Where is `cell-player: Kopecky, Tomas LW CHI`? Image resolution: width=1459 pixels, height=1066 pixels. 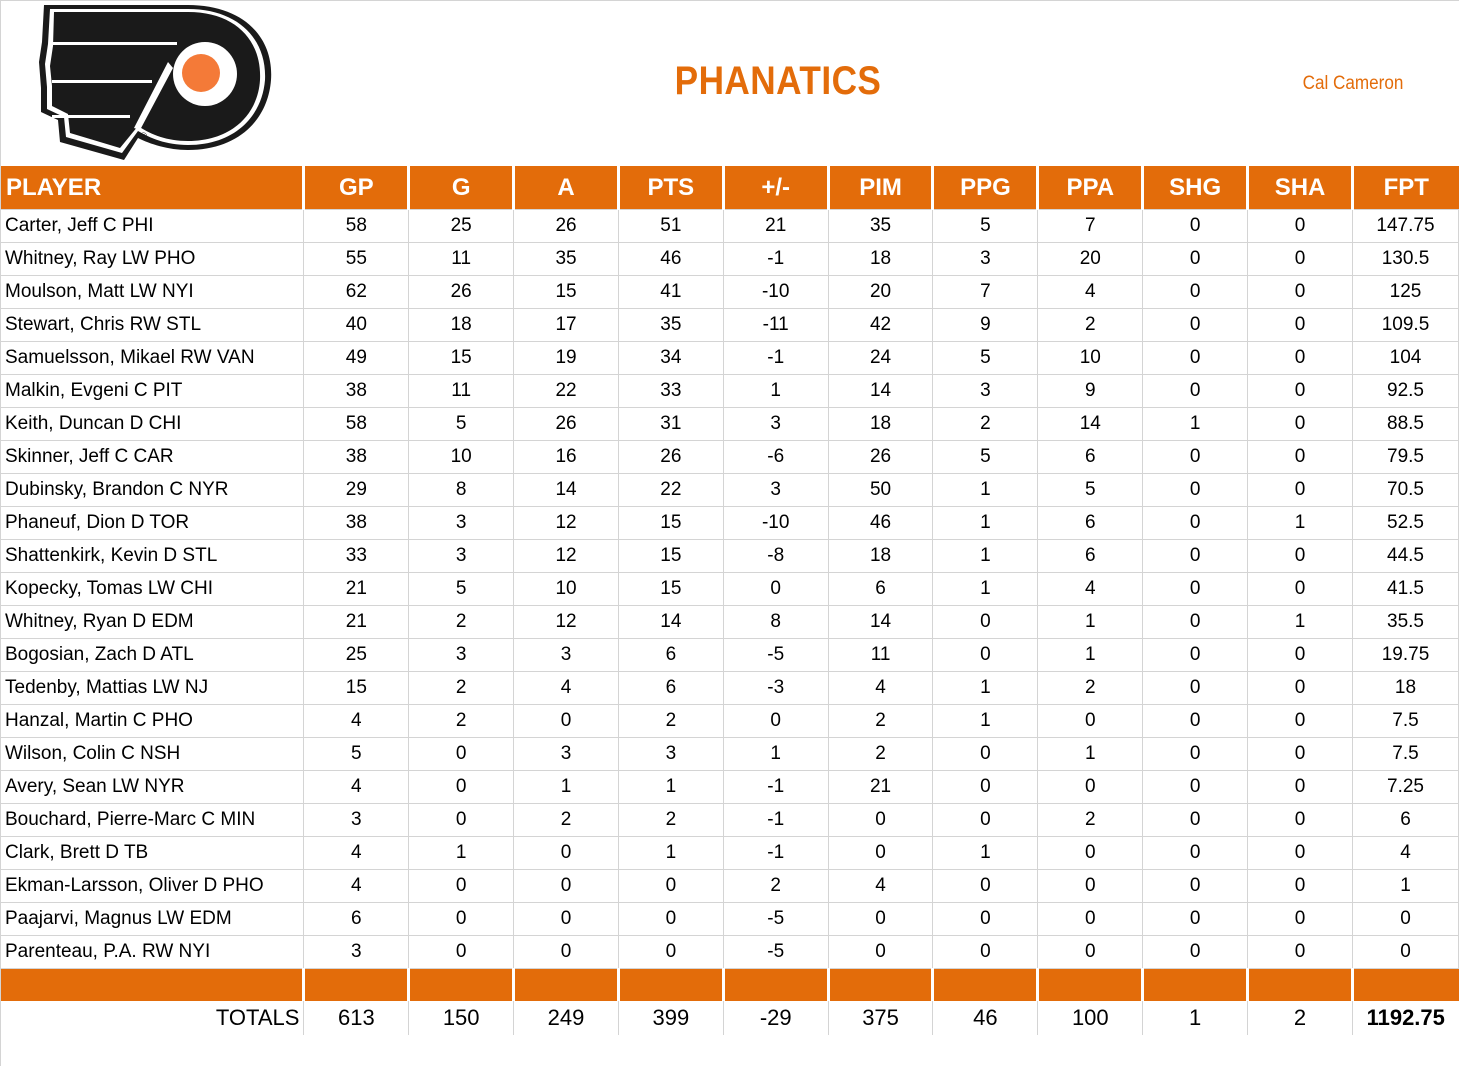 cell-player: Kopecky, Tomas LW CHI is located at coordinates (153, 589).